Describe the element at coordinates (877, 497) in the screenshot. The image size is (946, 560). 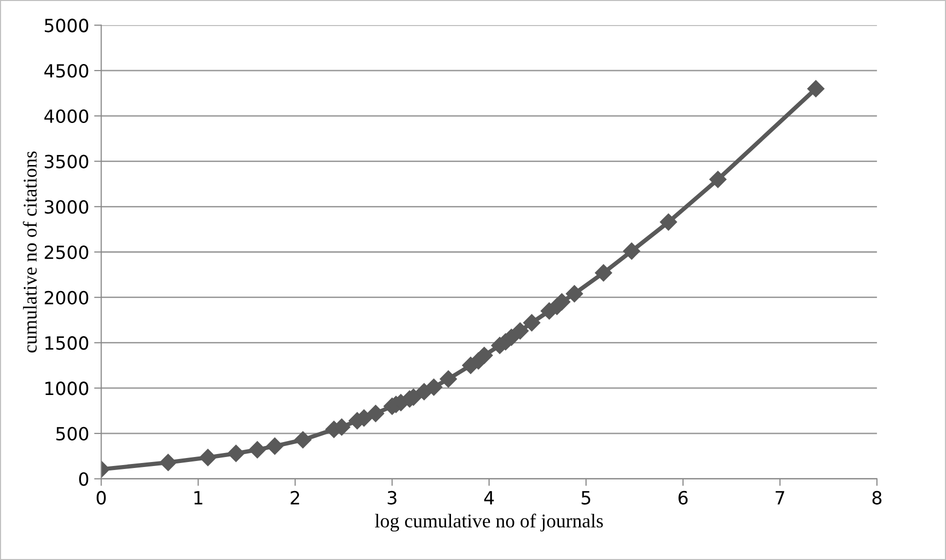
I see `x-tick-label: 8` at that location.